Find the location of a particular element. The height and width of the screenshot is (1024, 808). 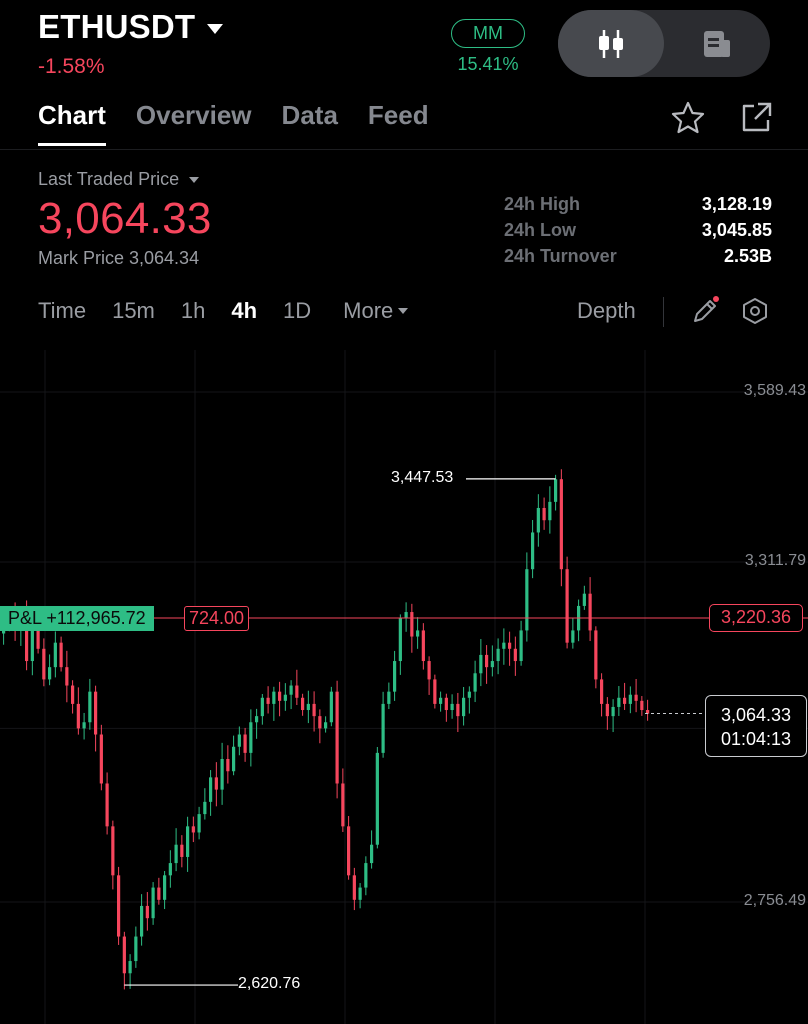

share-icon is located at coordinates (756, 118).